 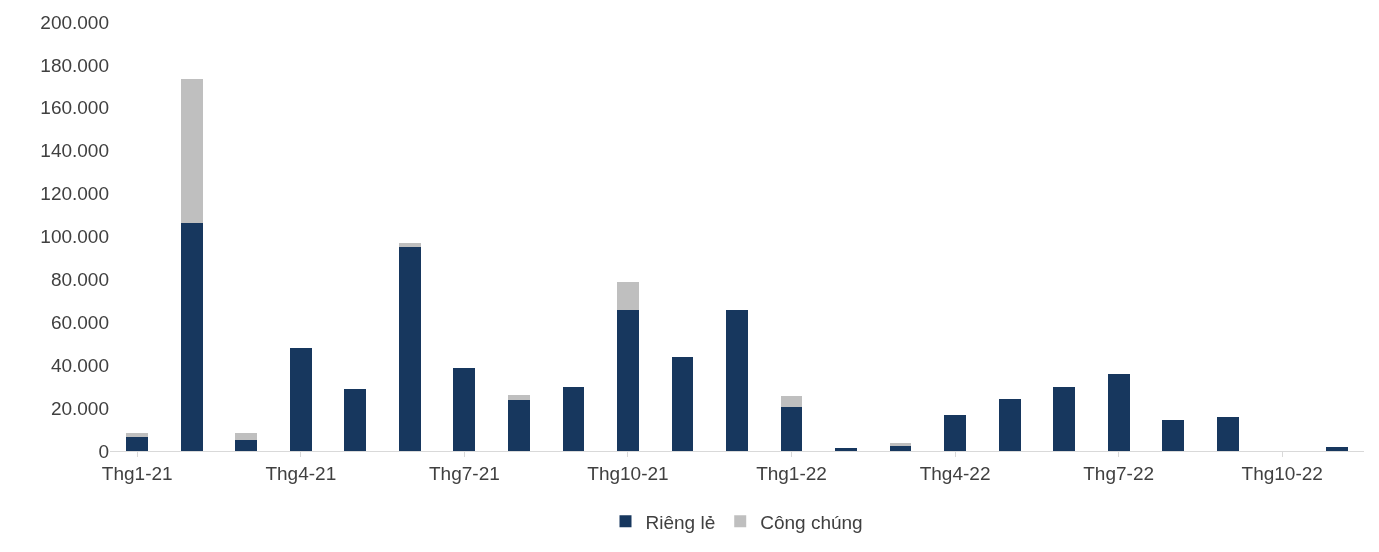 I want to click on x-tick-label: Thg7-21, so click(x=464, y=473).